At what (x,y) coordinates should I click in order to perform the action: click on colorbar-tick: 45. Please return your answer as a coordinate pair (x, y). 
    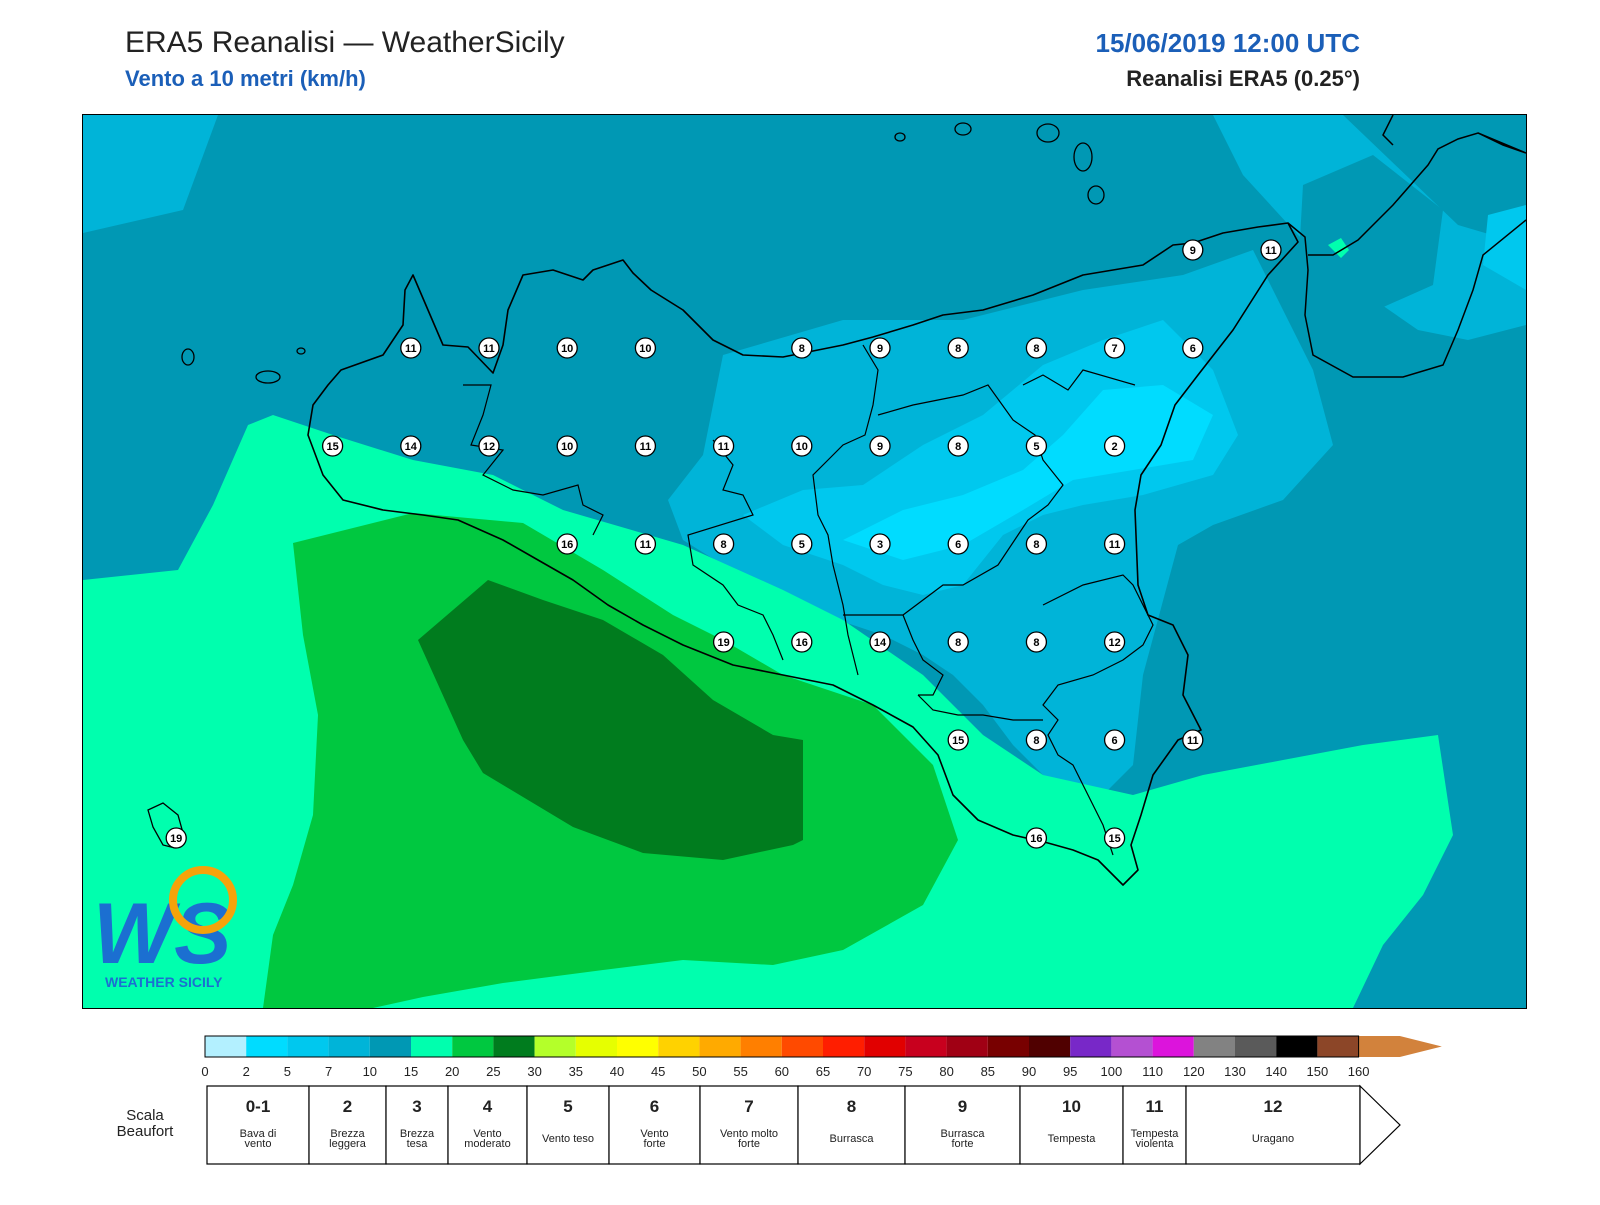
    Looking at the image, I should click on (658, 1071).